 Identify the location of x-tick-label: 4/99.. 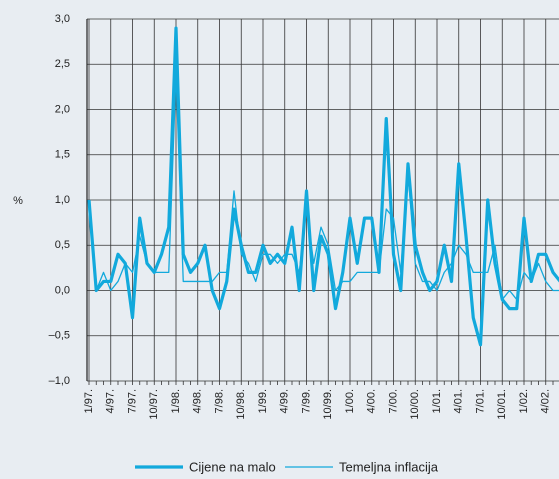
(285, 401).